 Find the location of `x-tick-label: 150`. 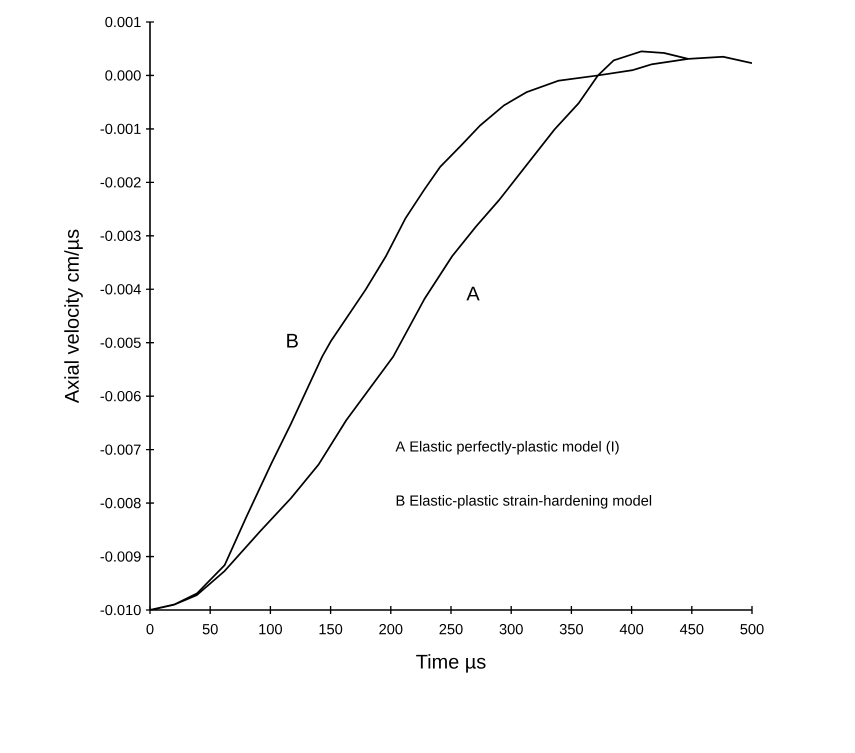

x-tick-label: 150 is located at coordinates (331, 629).